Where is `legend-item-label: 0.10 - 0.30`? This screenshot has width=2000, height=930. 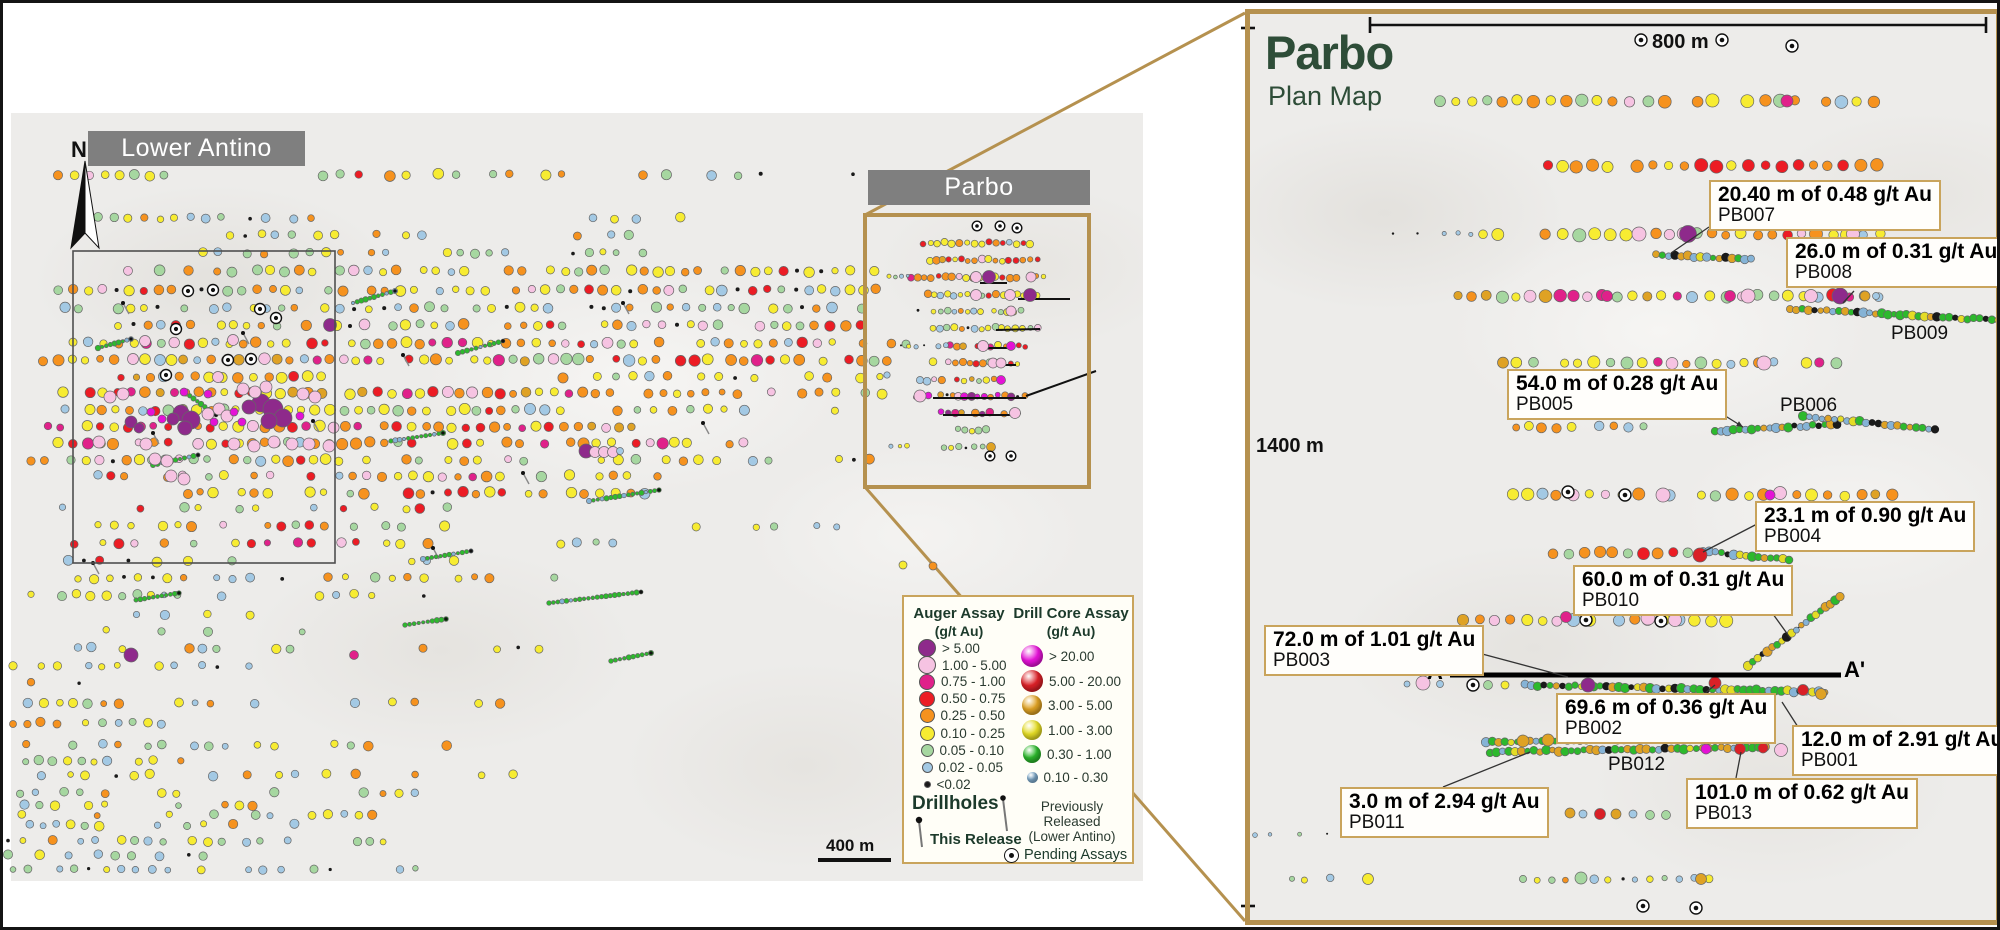 legend-item-label: 0.10 - 0.30 is located at coordinates (1076, 777).